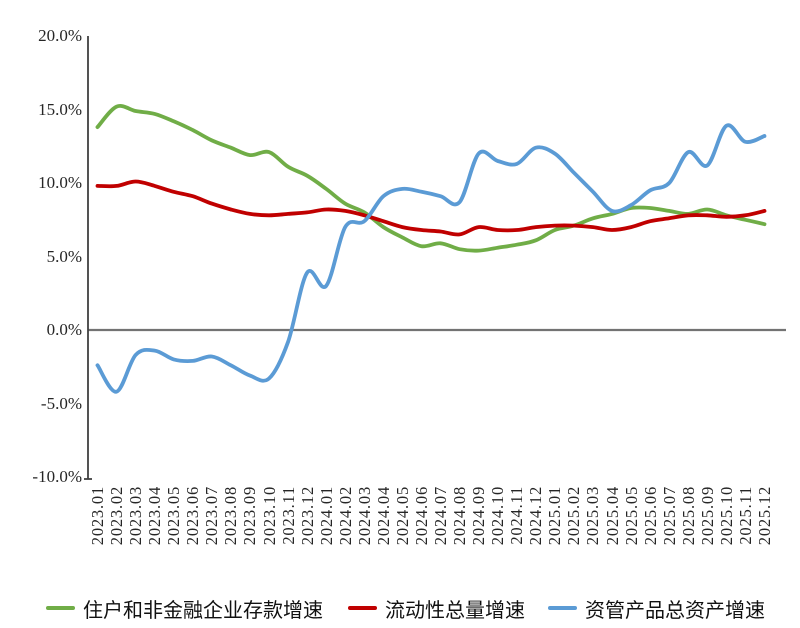 The height and width of the screenshot is (628, 800). I want to click on x-axis-tick-label: 2023.09, so click(250, 516).